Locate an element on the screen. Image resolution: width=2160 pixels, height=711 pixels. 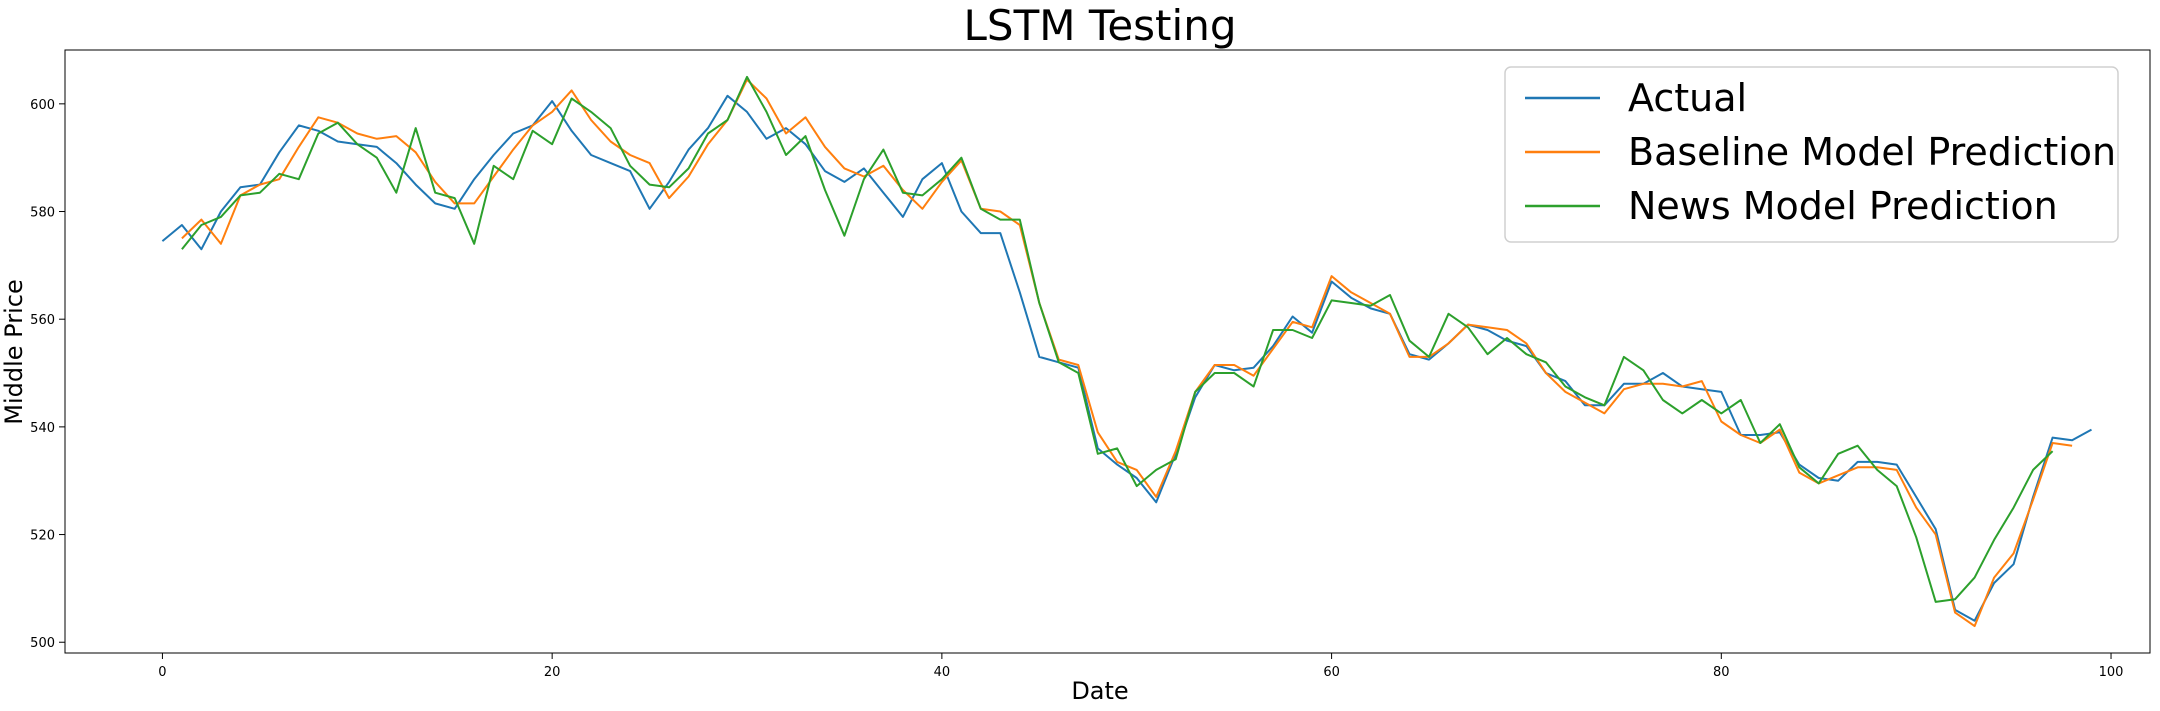
y-tick-label: 520 is located at coordinates (42, 536).